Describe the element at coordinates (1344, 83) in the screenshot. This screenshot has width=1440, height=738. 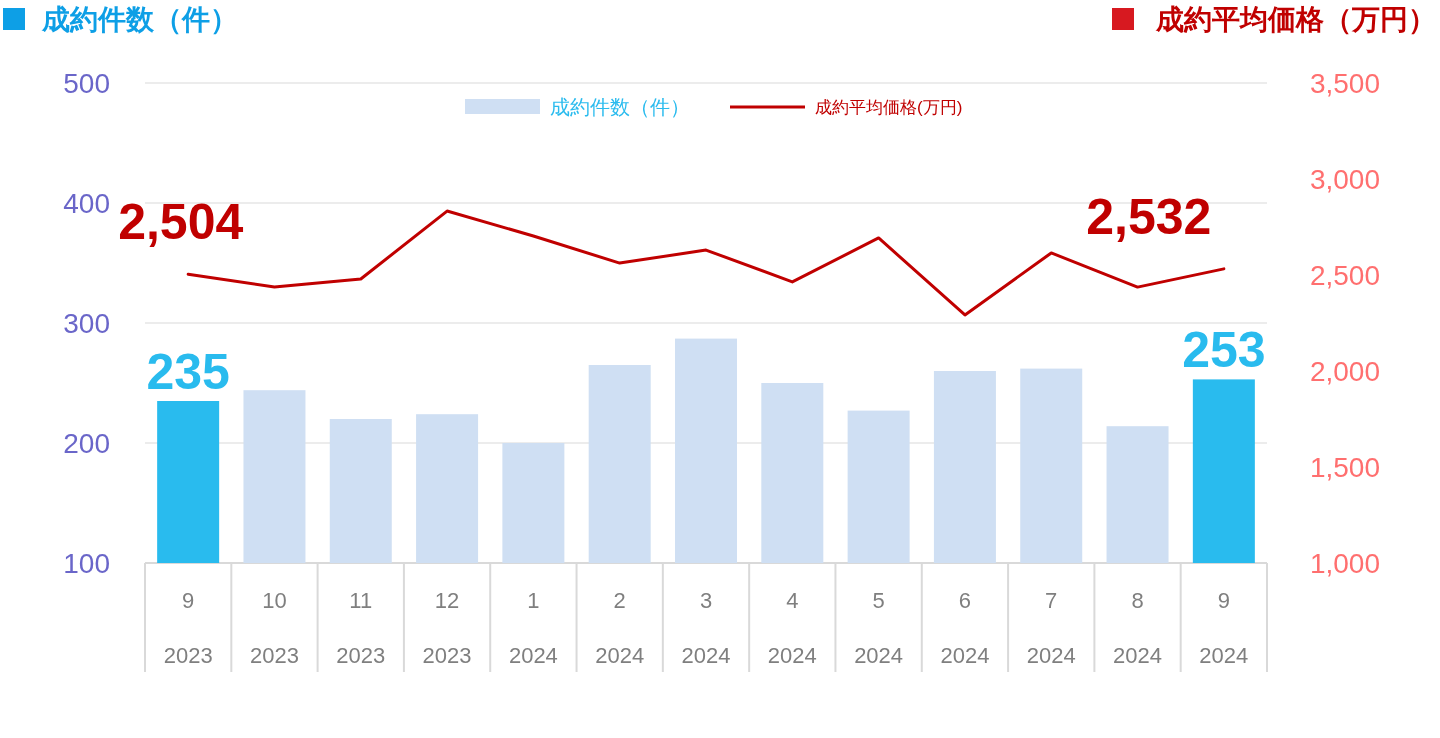
I see `y2-tick-label: 3,500` at that location.